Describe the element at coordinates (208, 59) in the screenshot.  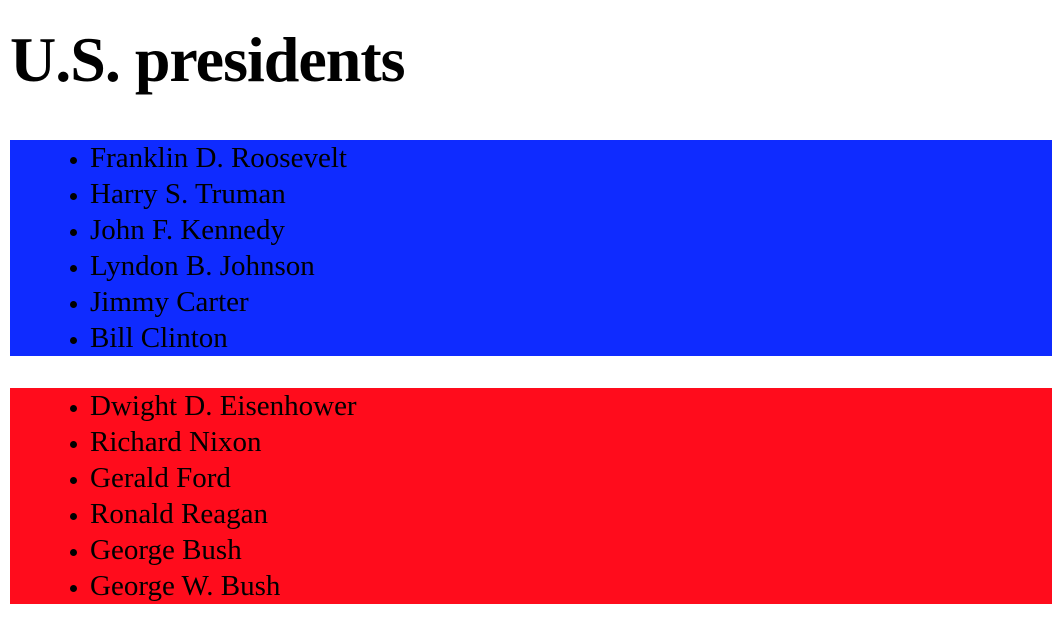
I see `page-title: U.S. presidents` at that location.